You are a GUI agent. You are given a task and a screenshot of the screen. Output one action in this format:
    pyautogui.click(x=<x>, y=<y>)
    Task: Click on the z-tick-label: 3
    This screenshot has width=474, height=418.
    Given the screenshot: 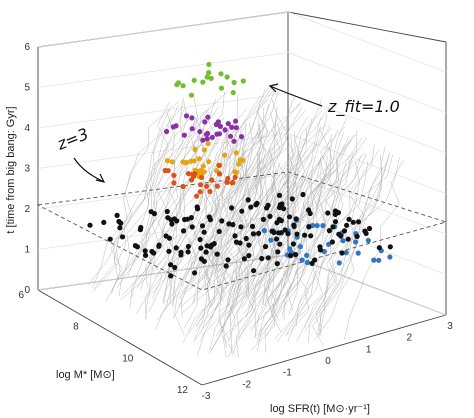 What is the action you would take?
    pyautogui.click(x=27, y=169)
    